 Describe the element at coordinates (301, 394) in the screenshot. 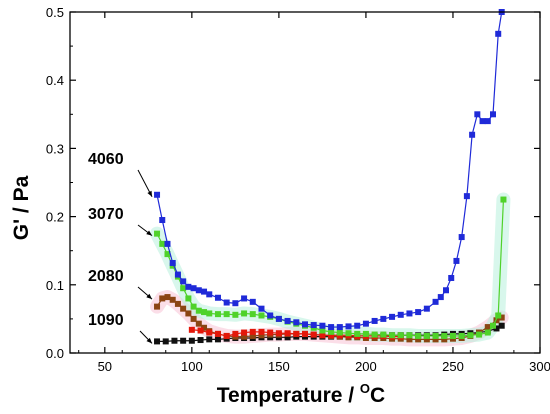

I see `x-axis-title: Temperature / OC` at that location.